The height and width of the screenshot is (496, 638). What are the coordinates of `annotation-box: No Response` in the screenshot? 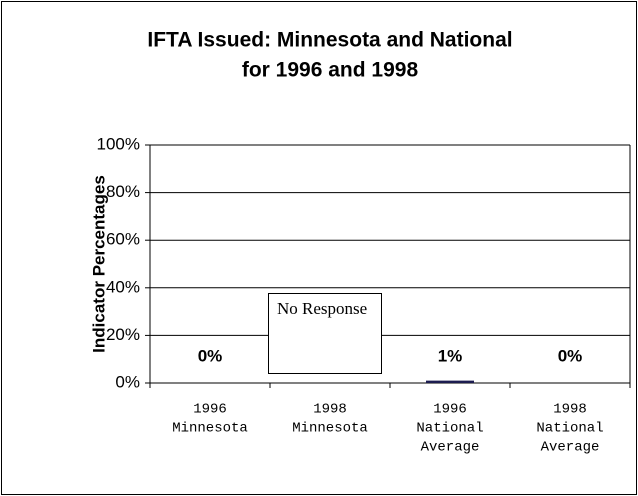 It's located at (325, 333).